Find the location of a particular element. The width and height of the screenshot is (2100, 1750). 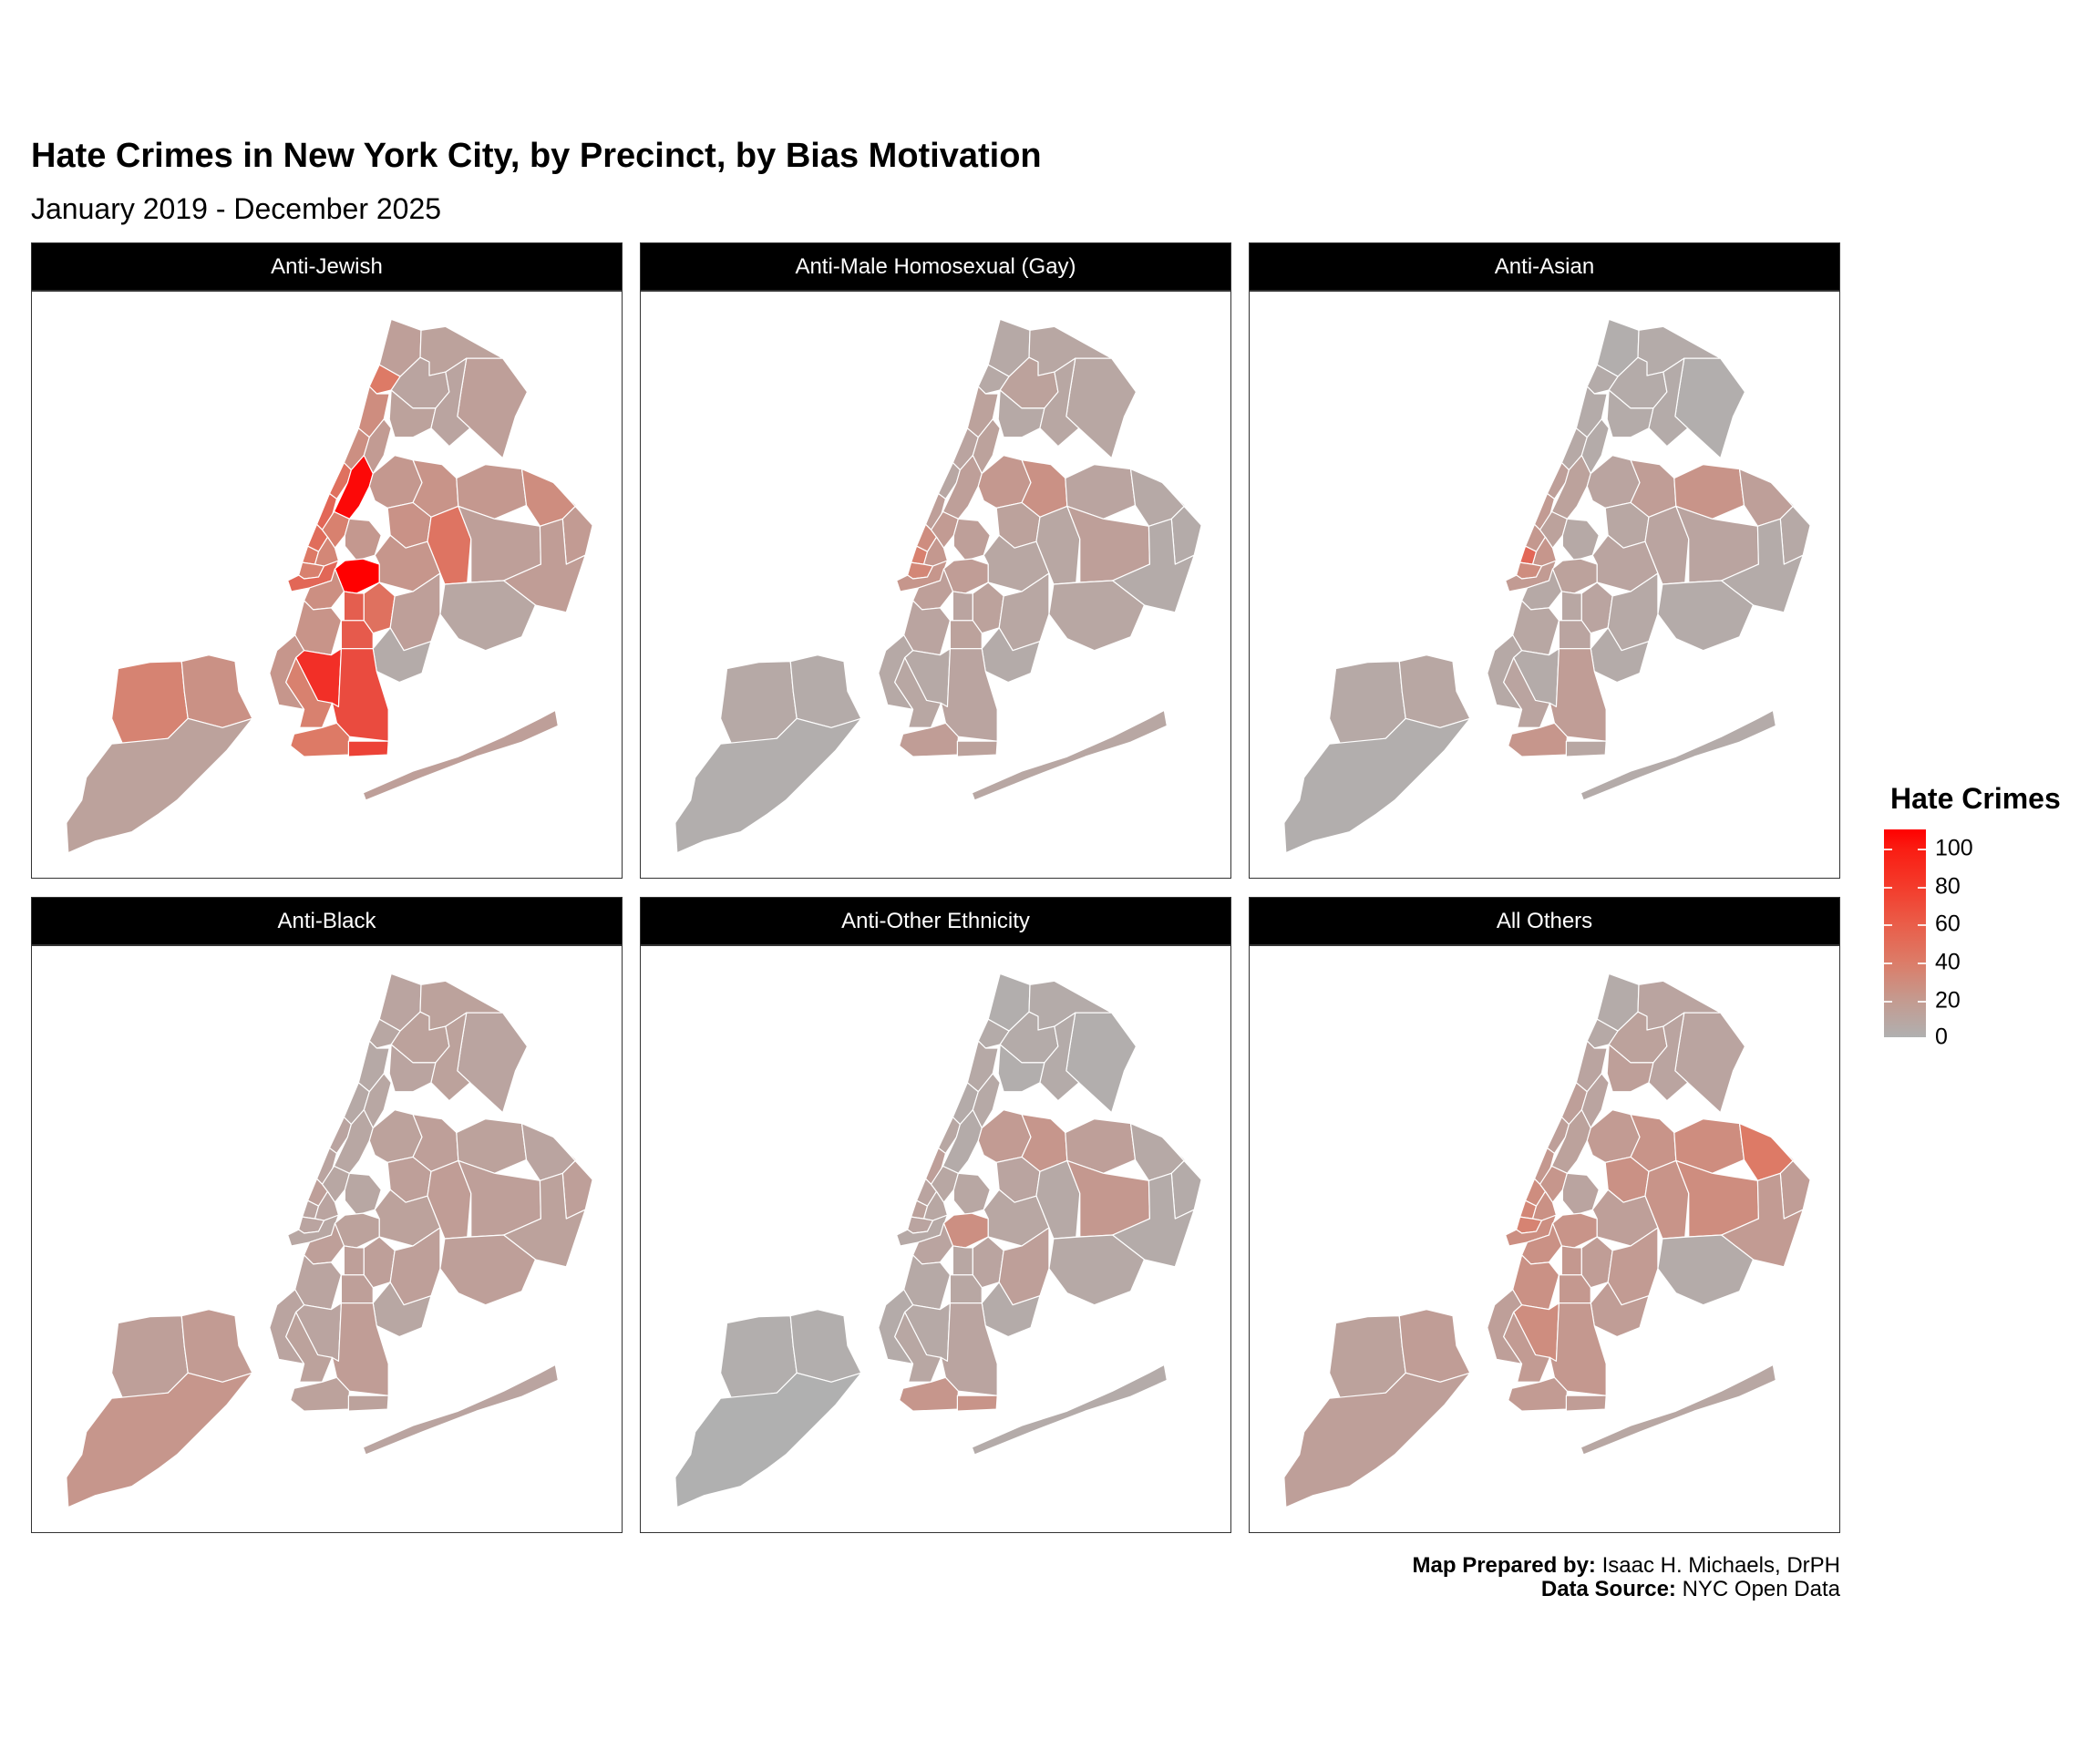

legend-tick: 60 is located at coordinates (1922, 924).